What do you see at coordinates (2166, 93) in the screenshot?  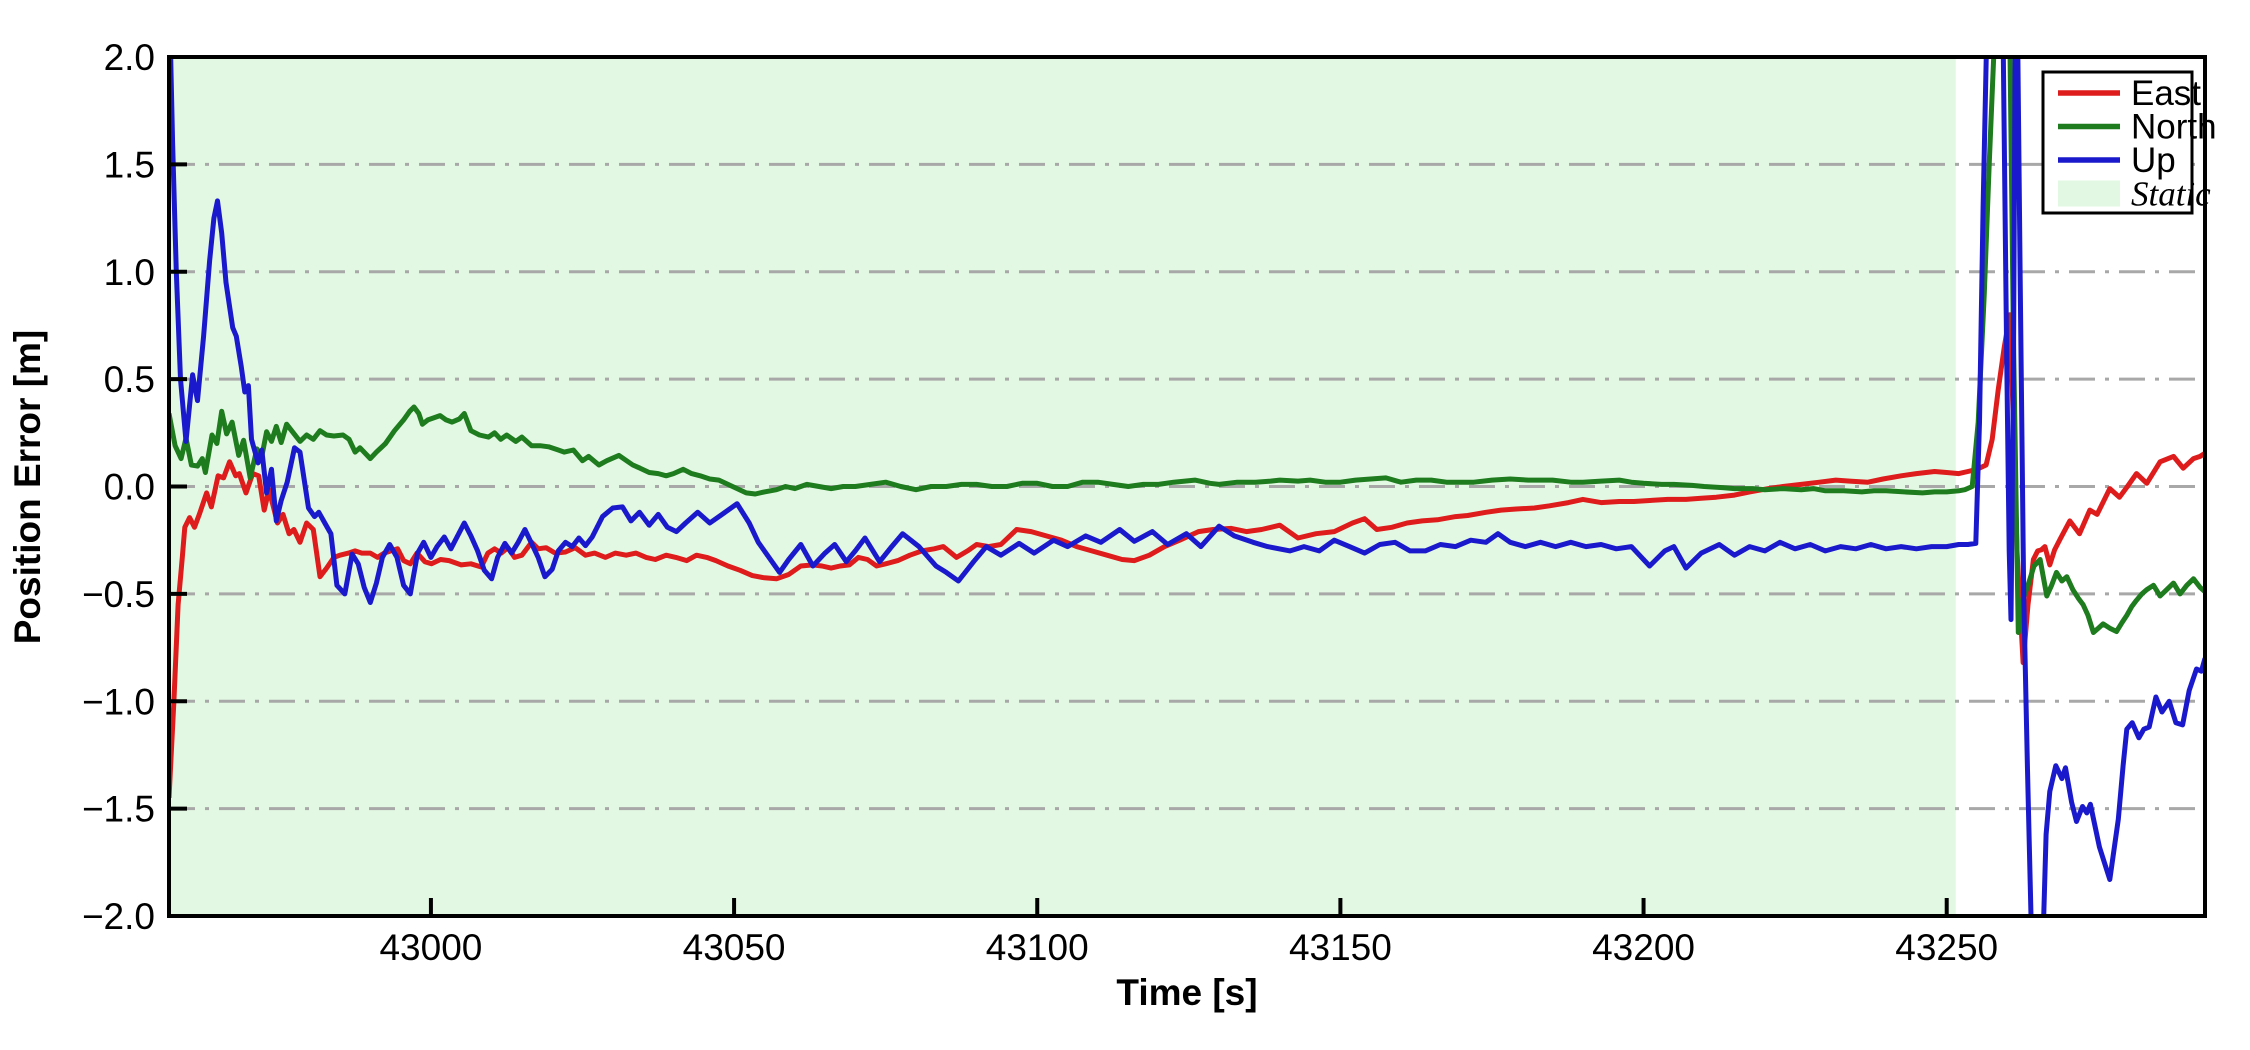 I see `legend-label-east: East` at bounding box center [2166, 93].